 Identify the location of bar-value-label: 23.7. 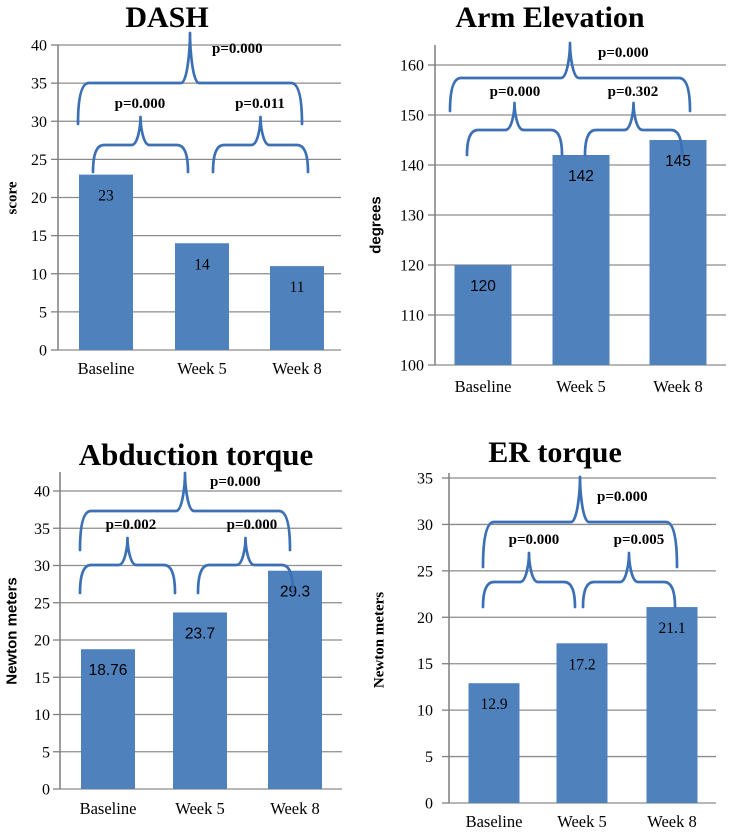
(200, 633).